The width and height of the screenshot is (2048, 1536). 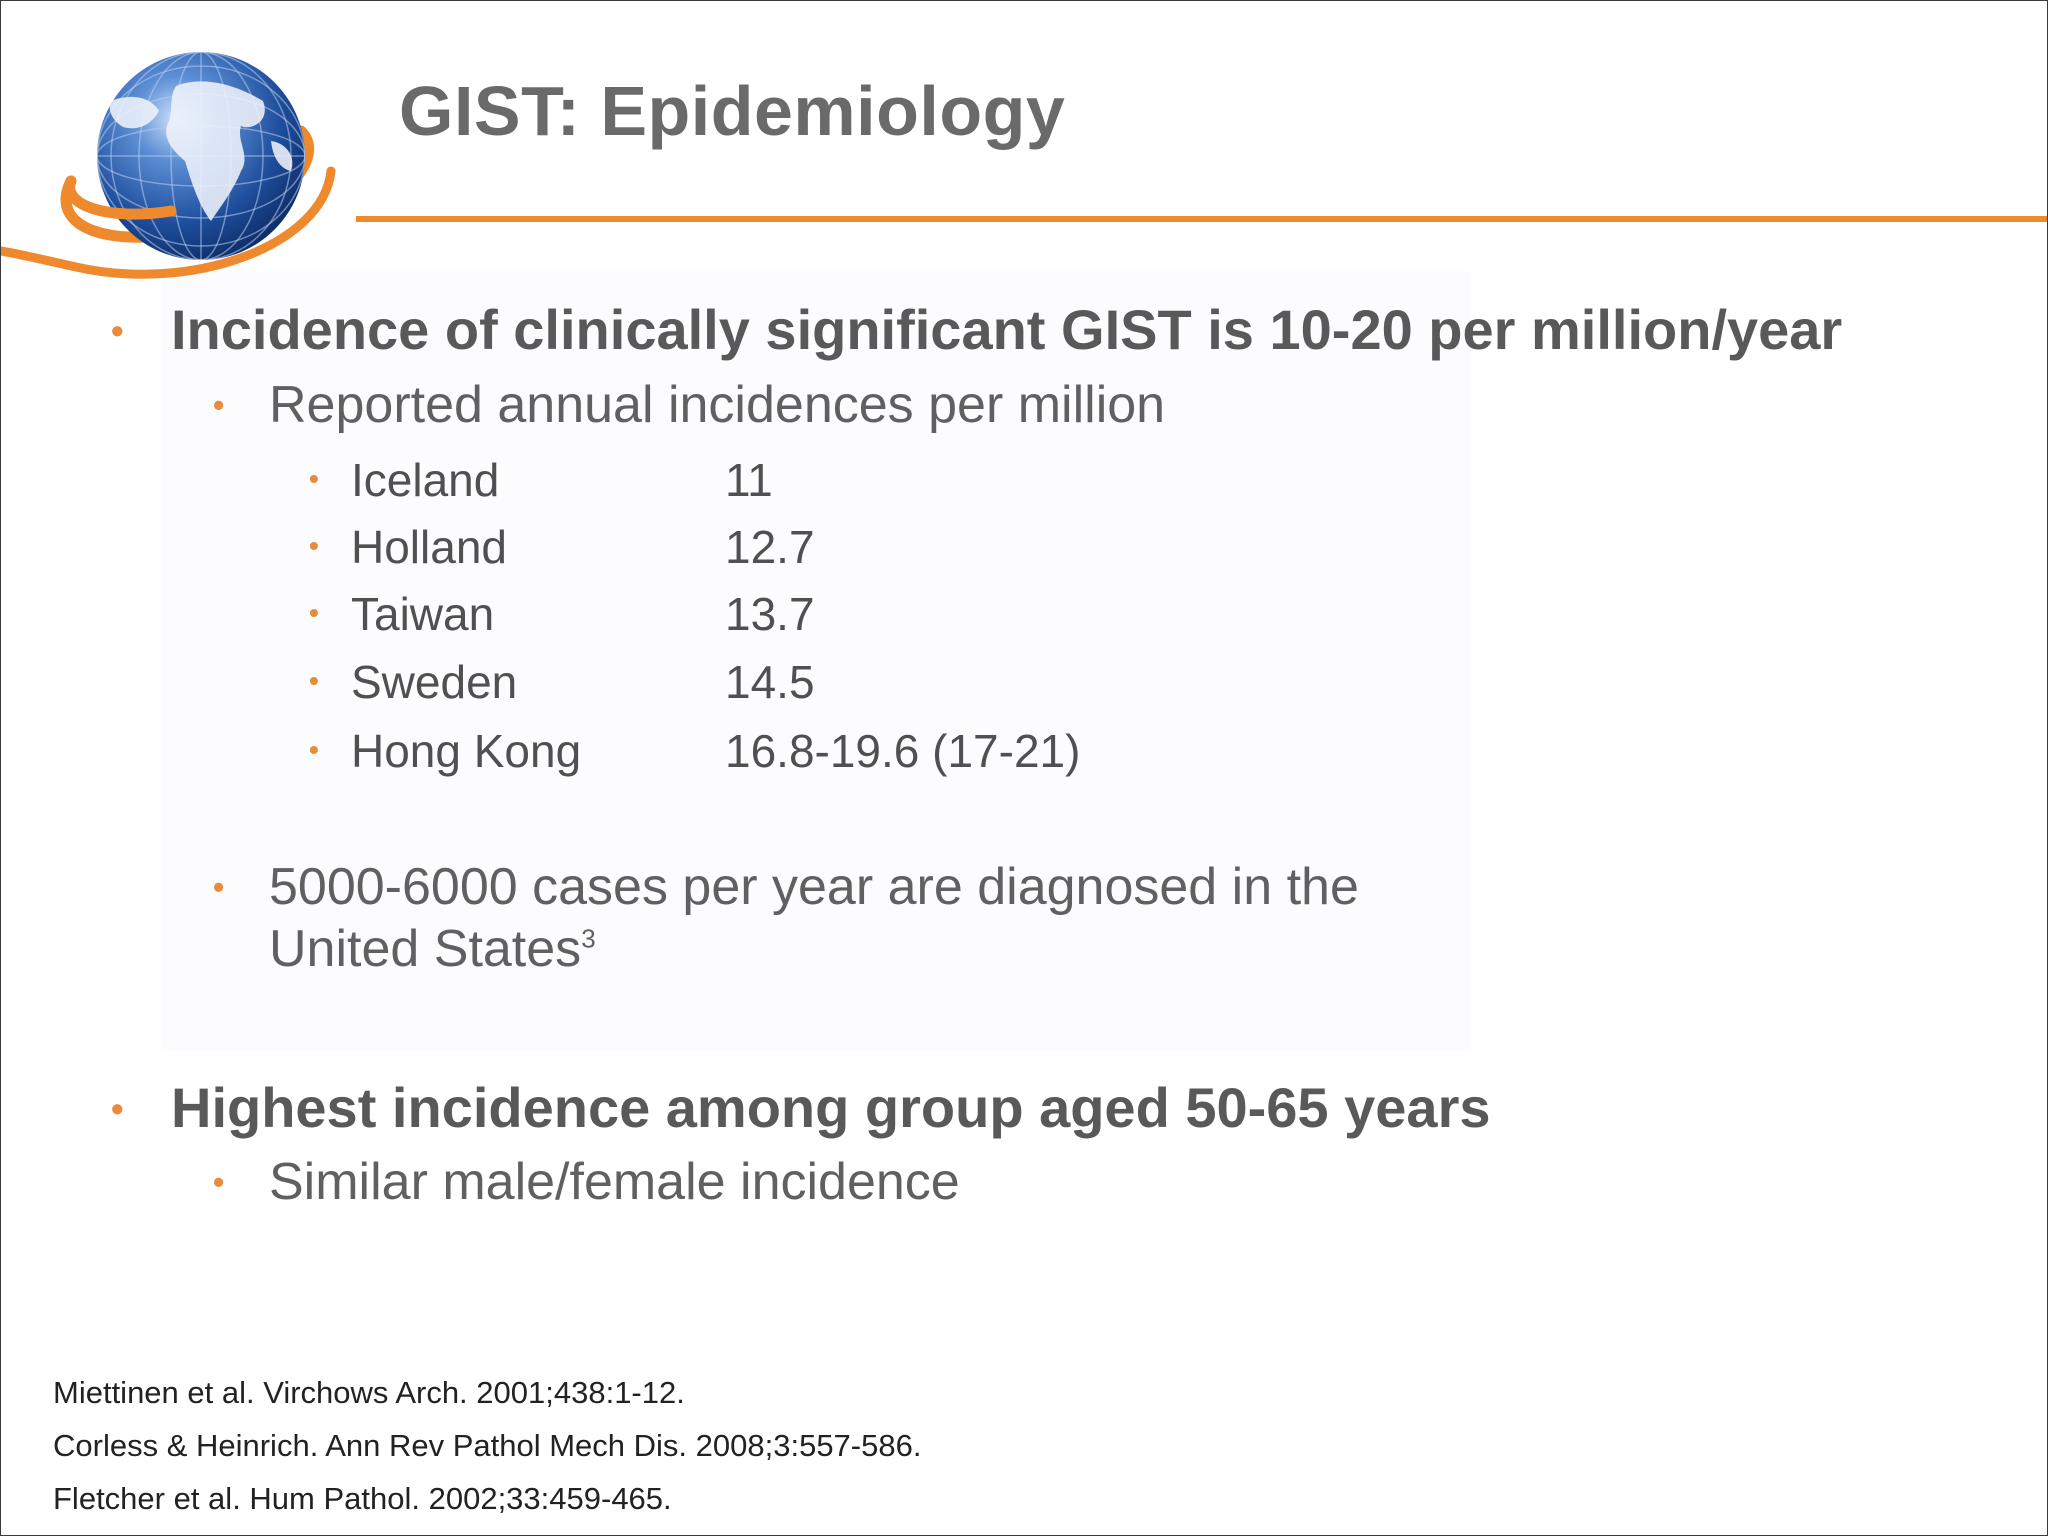 What do you see at coordinates (717, 405) in the screenshot?
I see `bullet-reported-incidences: Reported annual incidences per million` at bounding box center [717, 405].